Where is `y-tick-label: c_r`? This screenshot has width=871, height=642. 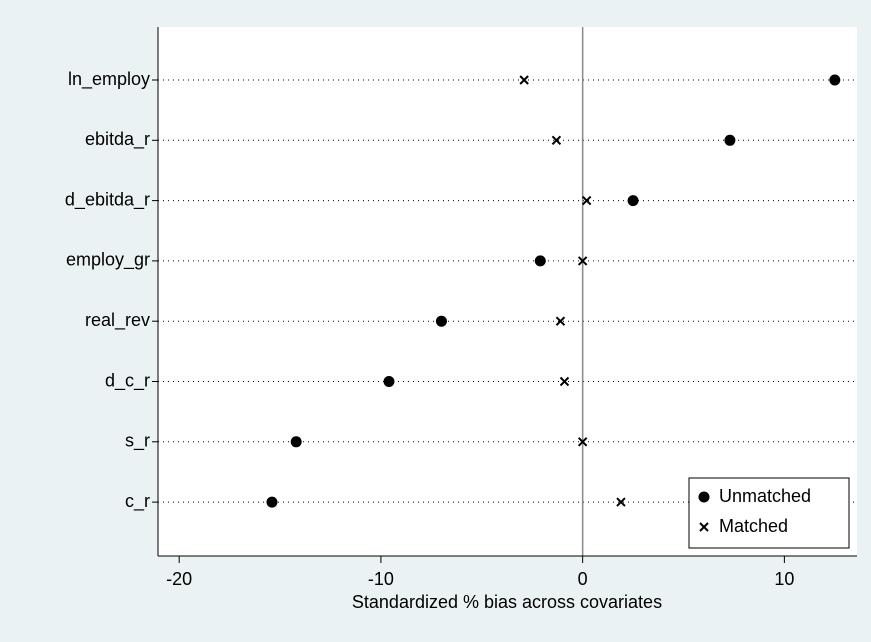
y-tick-label: c_r is located at coordinates (137, 501).